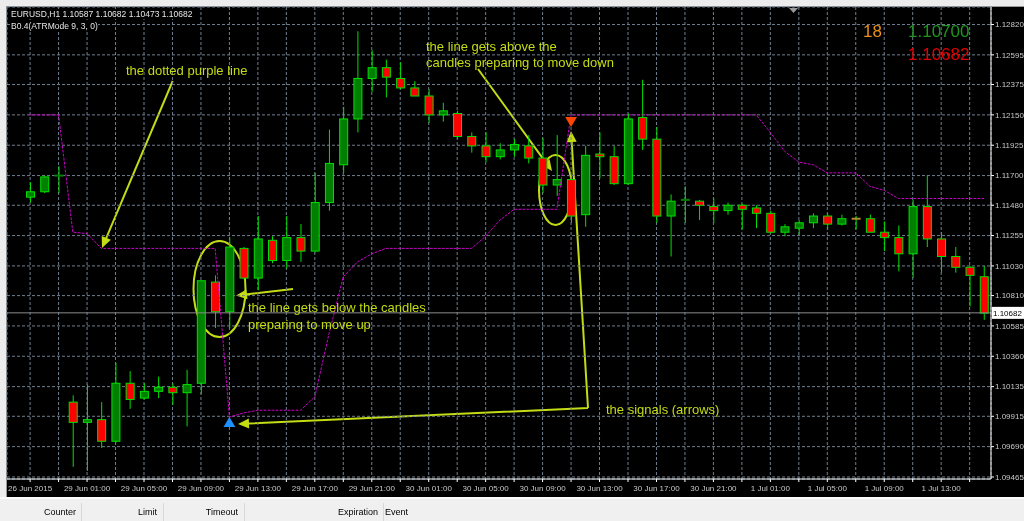  I want to click on x-tick-label: 29 Jun 21:00, so click(372, 488).